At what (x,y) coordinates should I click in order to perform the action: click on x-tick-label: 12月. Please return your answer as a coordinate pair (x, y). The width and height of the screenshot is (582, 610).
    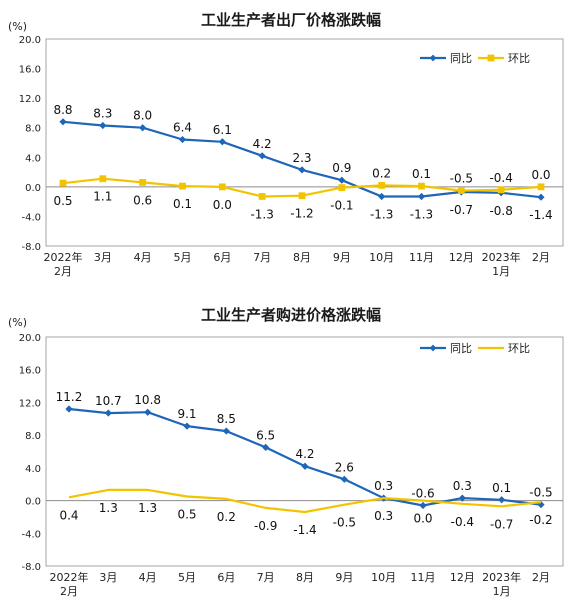
    Looking at the image, I should click on (461, 257).